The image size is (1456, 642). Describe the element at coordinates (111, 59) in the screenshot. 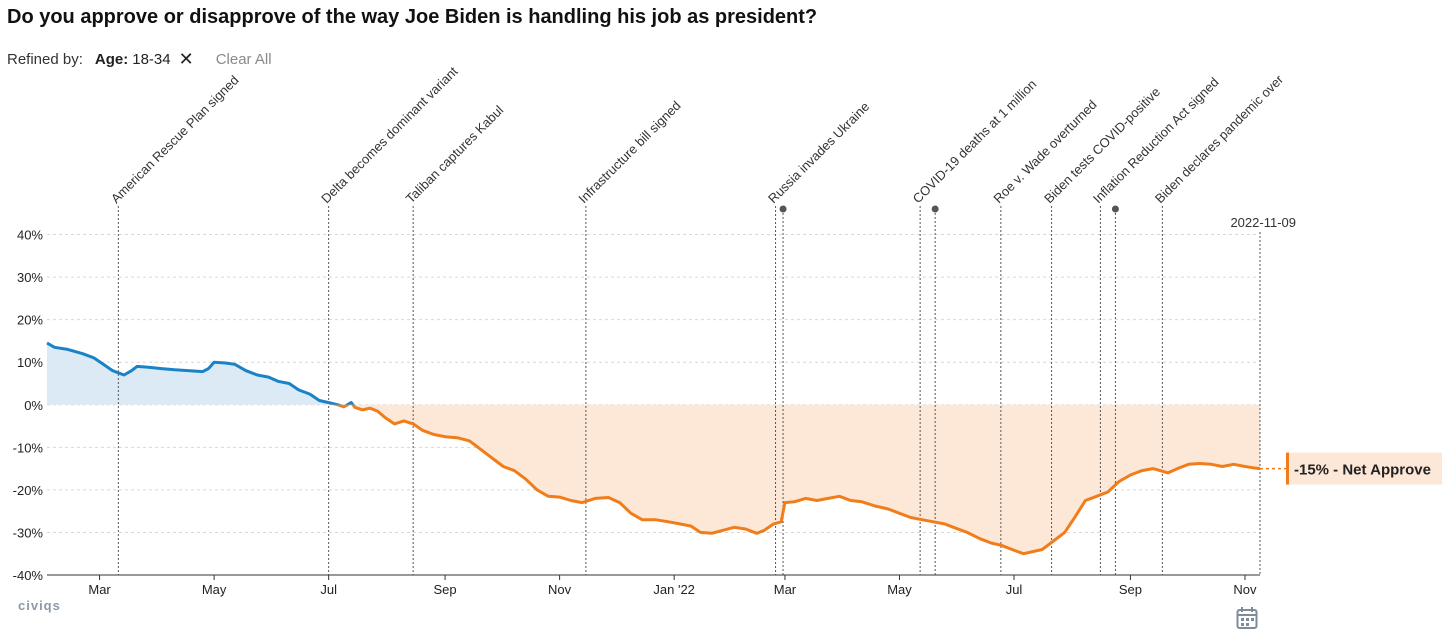

I see `filter-key: Age:` at that location.